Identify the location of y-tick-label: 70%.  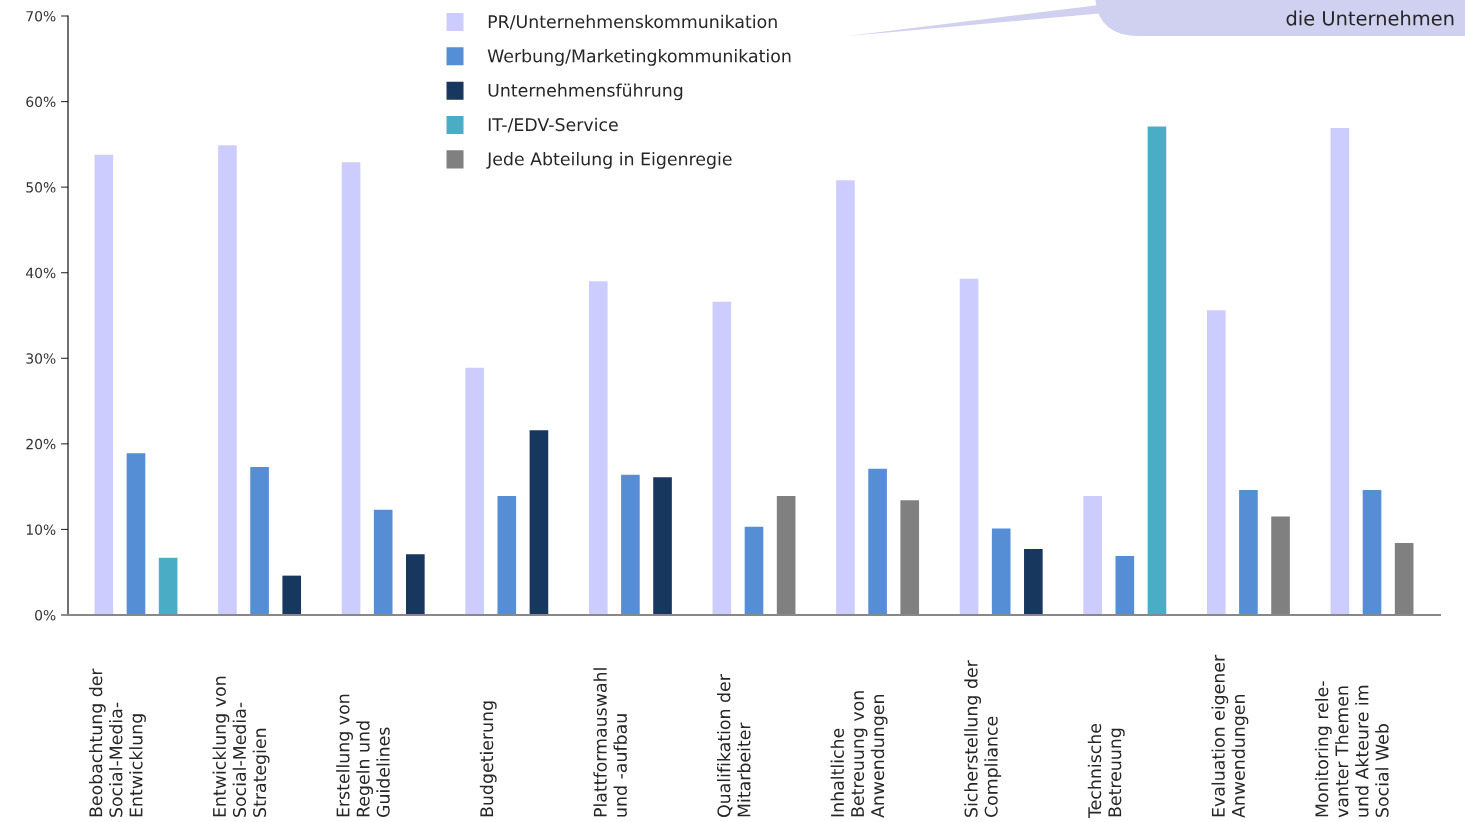
(41, 16).